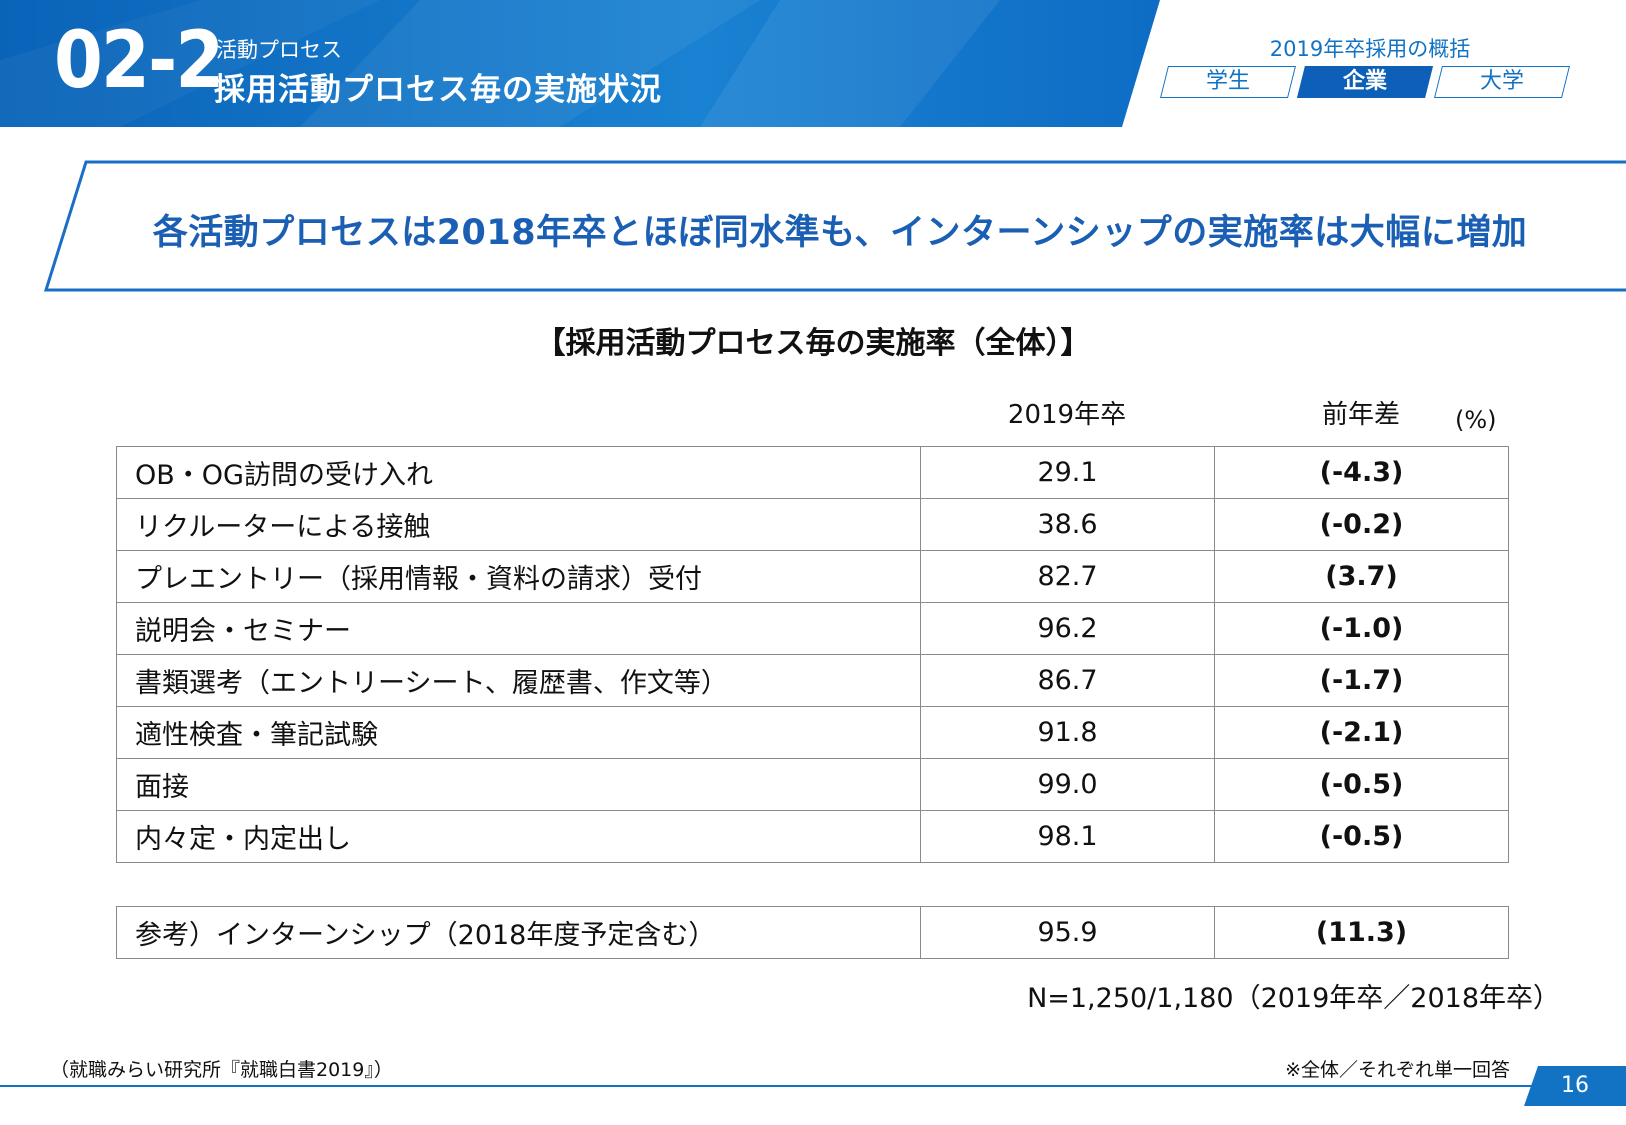 The height and width of the screenshot is (1125, 1626). I want to click on table-row: 適性検査・筆記試験 91.8 (-2.1), so click(812, 732).